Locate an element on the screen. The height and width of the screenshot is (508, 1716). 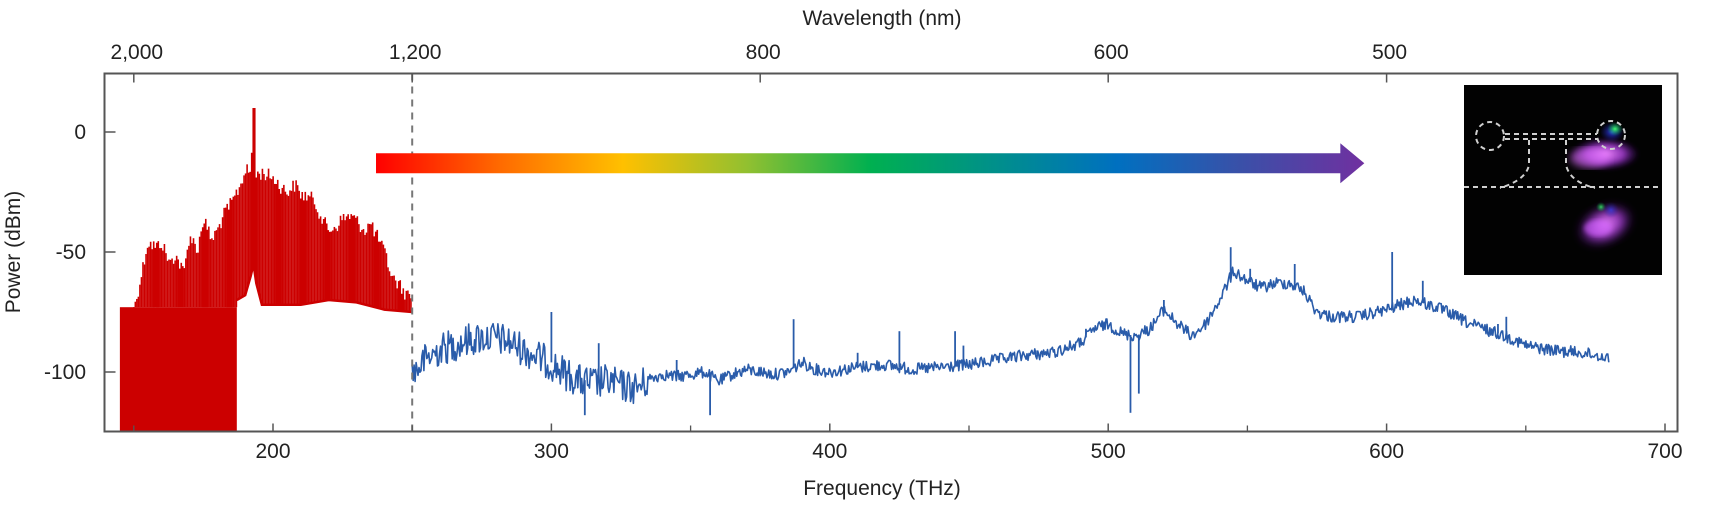
x-tick-label: 400 is located at coordinates (829, 451).